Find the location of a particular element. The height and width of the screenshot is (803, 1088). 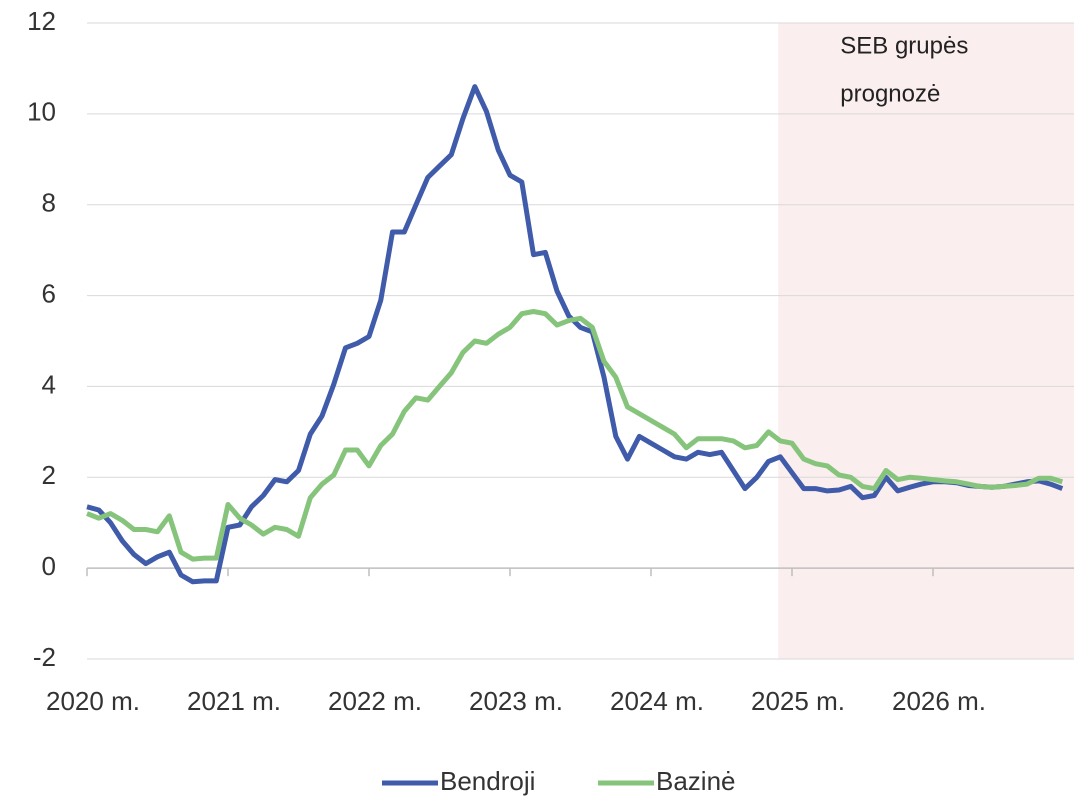

y-tick-label: 12 is located at coordinates (41, 21).